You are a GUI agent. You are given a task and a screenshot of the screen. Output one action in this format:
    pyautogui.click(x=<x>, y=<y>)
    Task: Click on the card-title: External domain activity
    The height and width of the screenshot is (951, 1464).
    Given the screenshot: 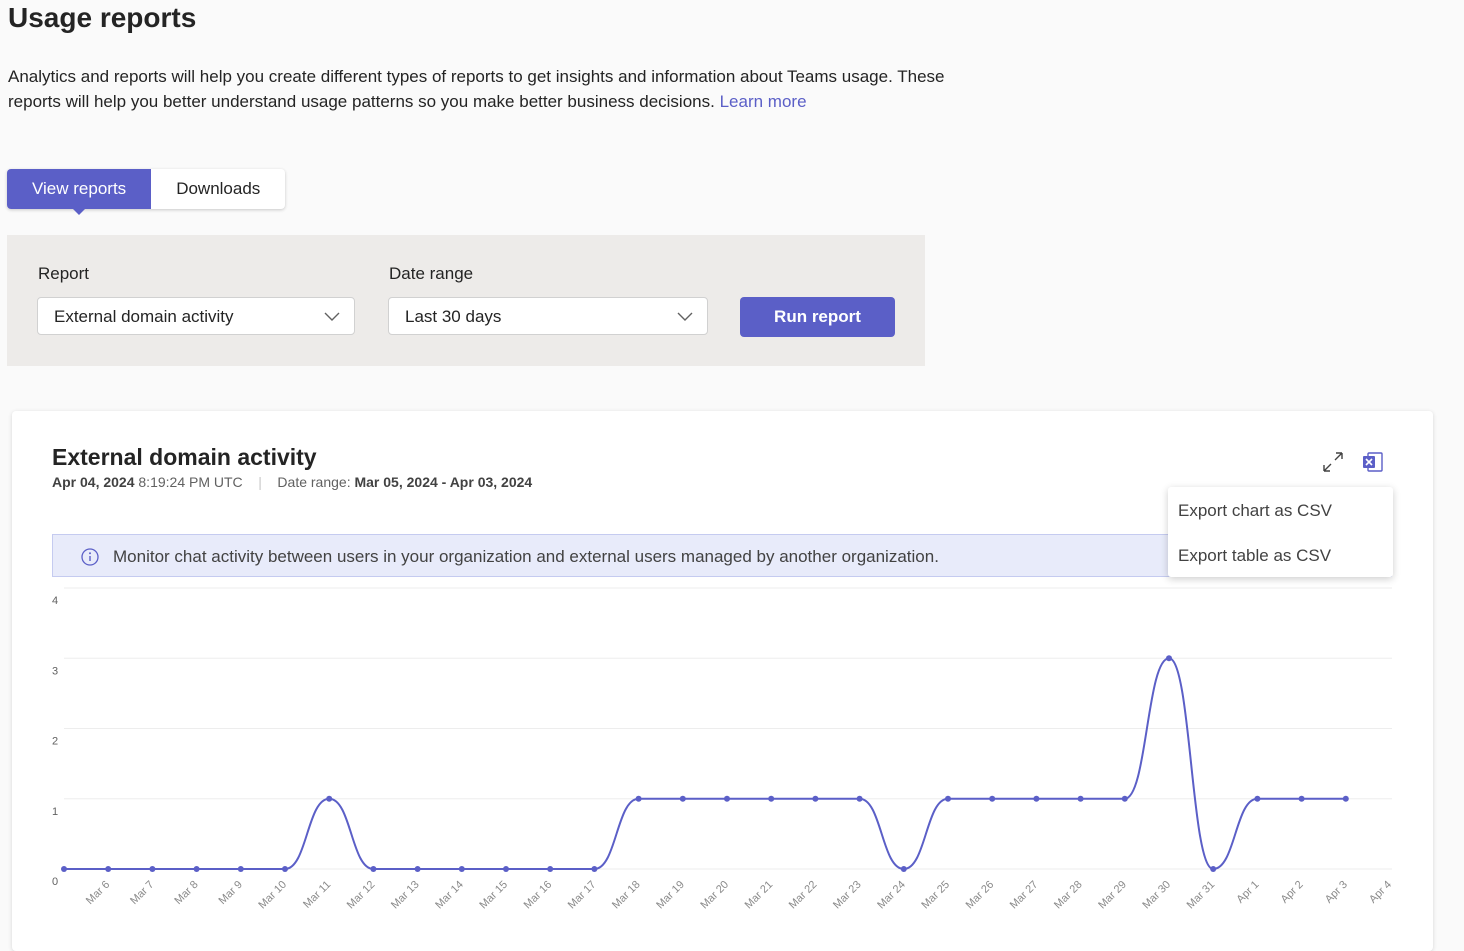 What is the action you would take?
    pyautogui.click(x=184, y=457)
    